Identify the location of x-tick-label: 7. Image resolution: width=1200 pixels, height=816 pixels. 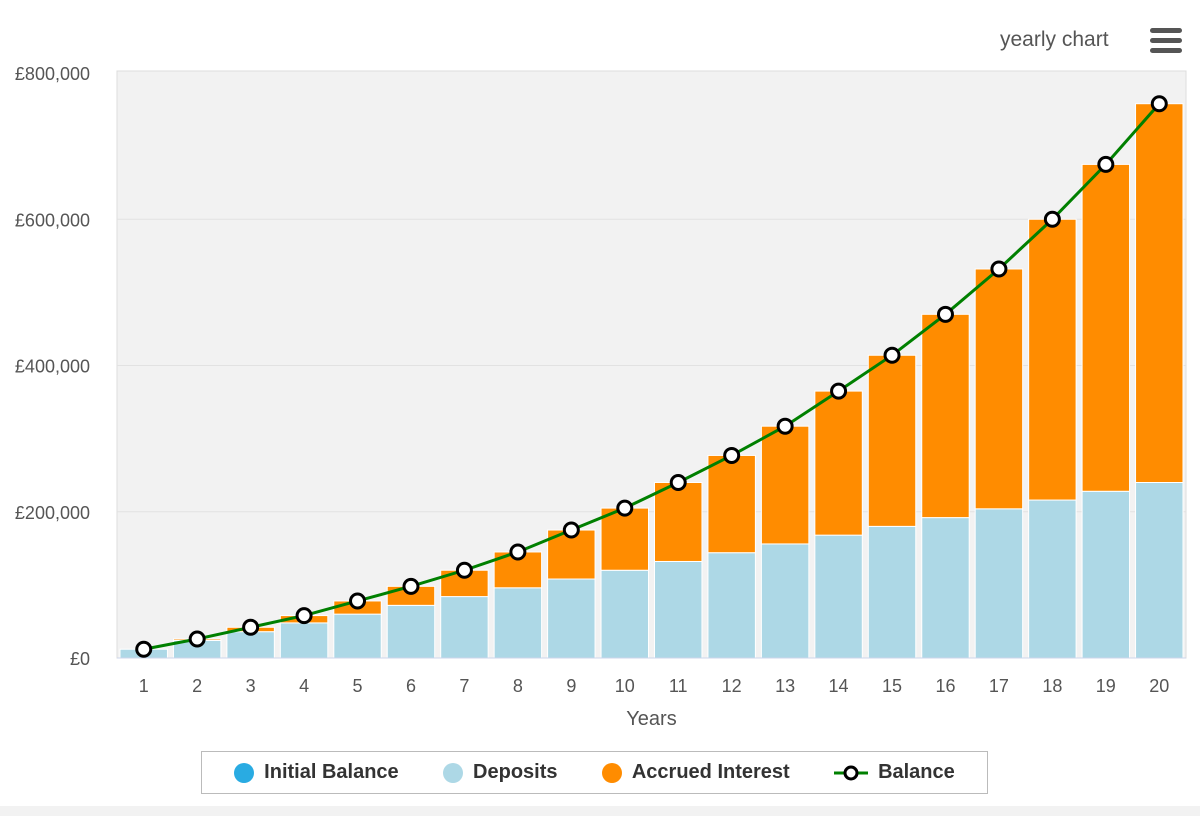
(464, 686).